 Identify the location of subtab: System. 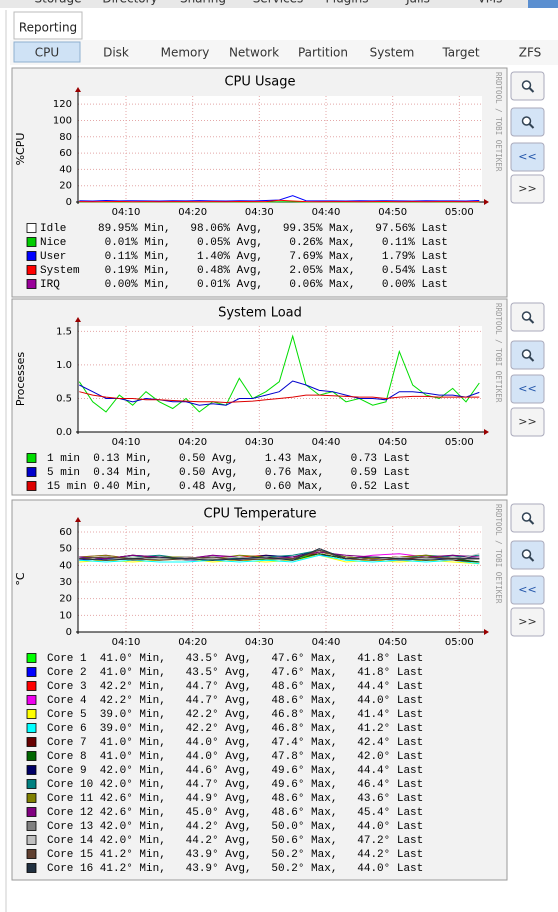
(392, 53).